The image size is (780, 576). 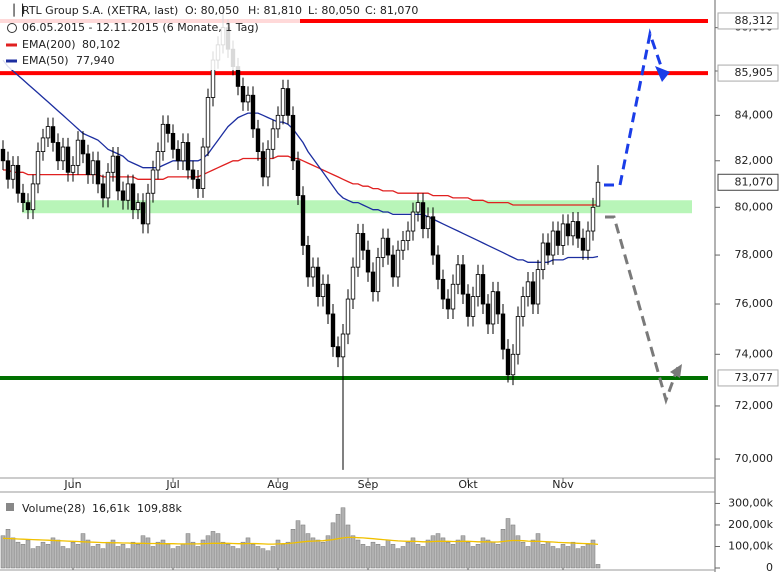 I want to click on volume-legend: Volume(28) 16,61k 109,88k, so click(x=94, y=508).